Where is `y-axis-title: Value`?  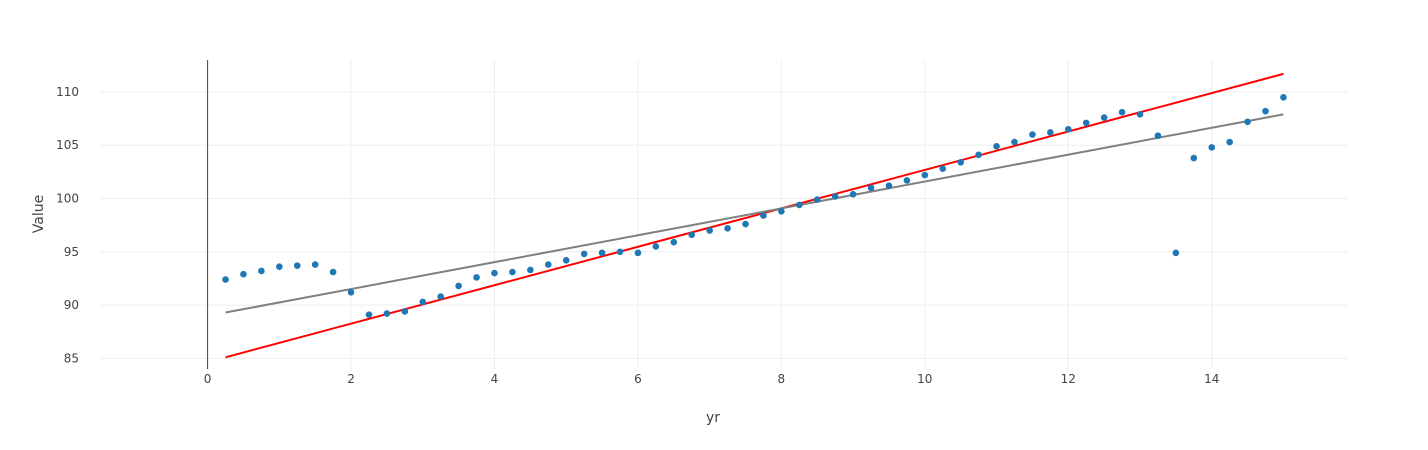
y-axis-title: Value is located at coordinates (39, 214).